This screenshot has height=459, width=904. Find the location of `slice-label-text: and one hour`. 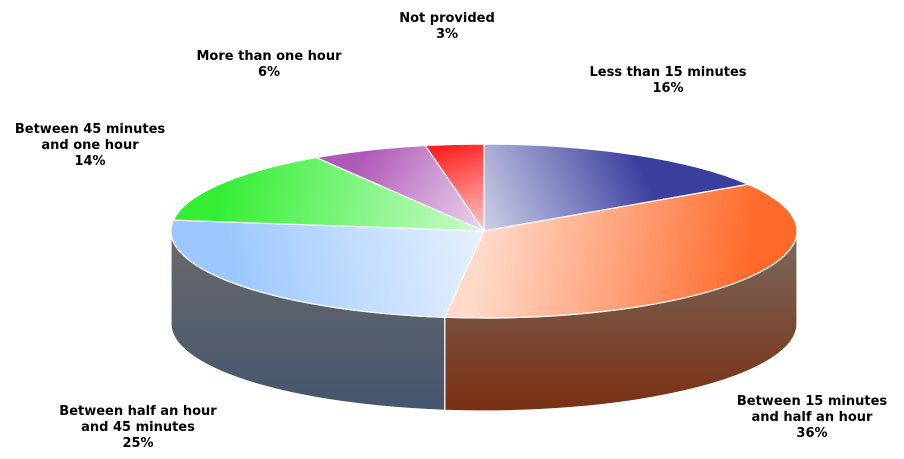

slice-label-text: and one hour is located at coordinates (90, 145).